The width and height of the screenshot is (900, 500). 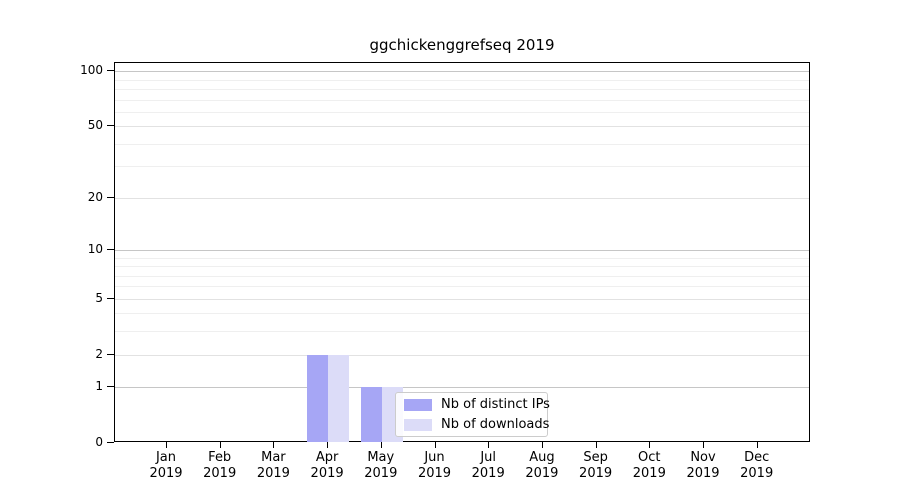 I want to click on y-axis-tick-label: 10, so click(x=95, y=248).